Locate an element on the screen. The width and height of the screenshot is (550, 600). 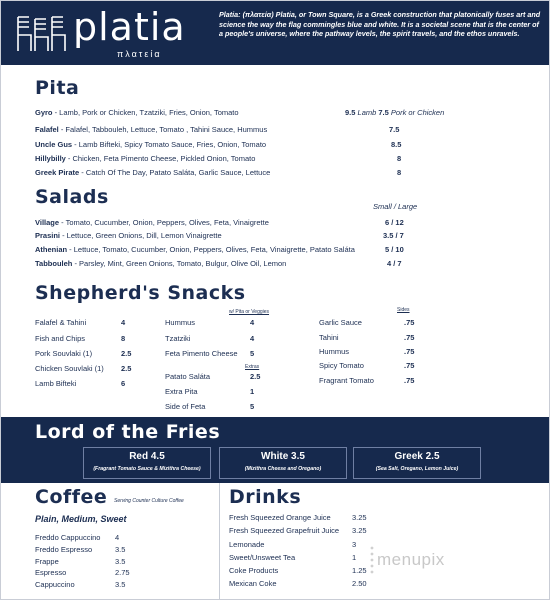
fries-white-box: White 3.5 (Mizithra Cheese and Oregano) is located at coordinates (283, 463).